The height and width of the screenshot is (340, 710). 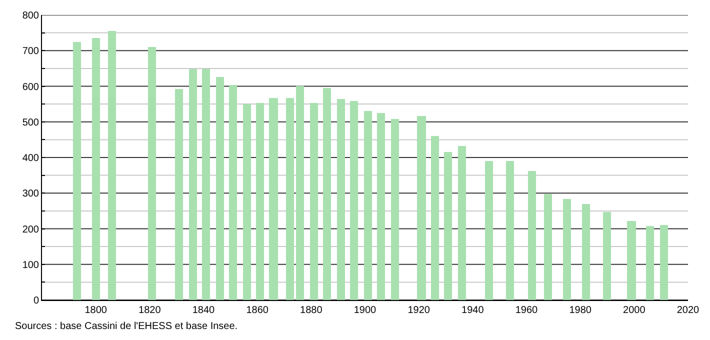 I want to click on x-tick-label: 1900, so click(x=365, y=310).